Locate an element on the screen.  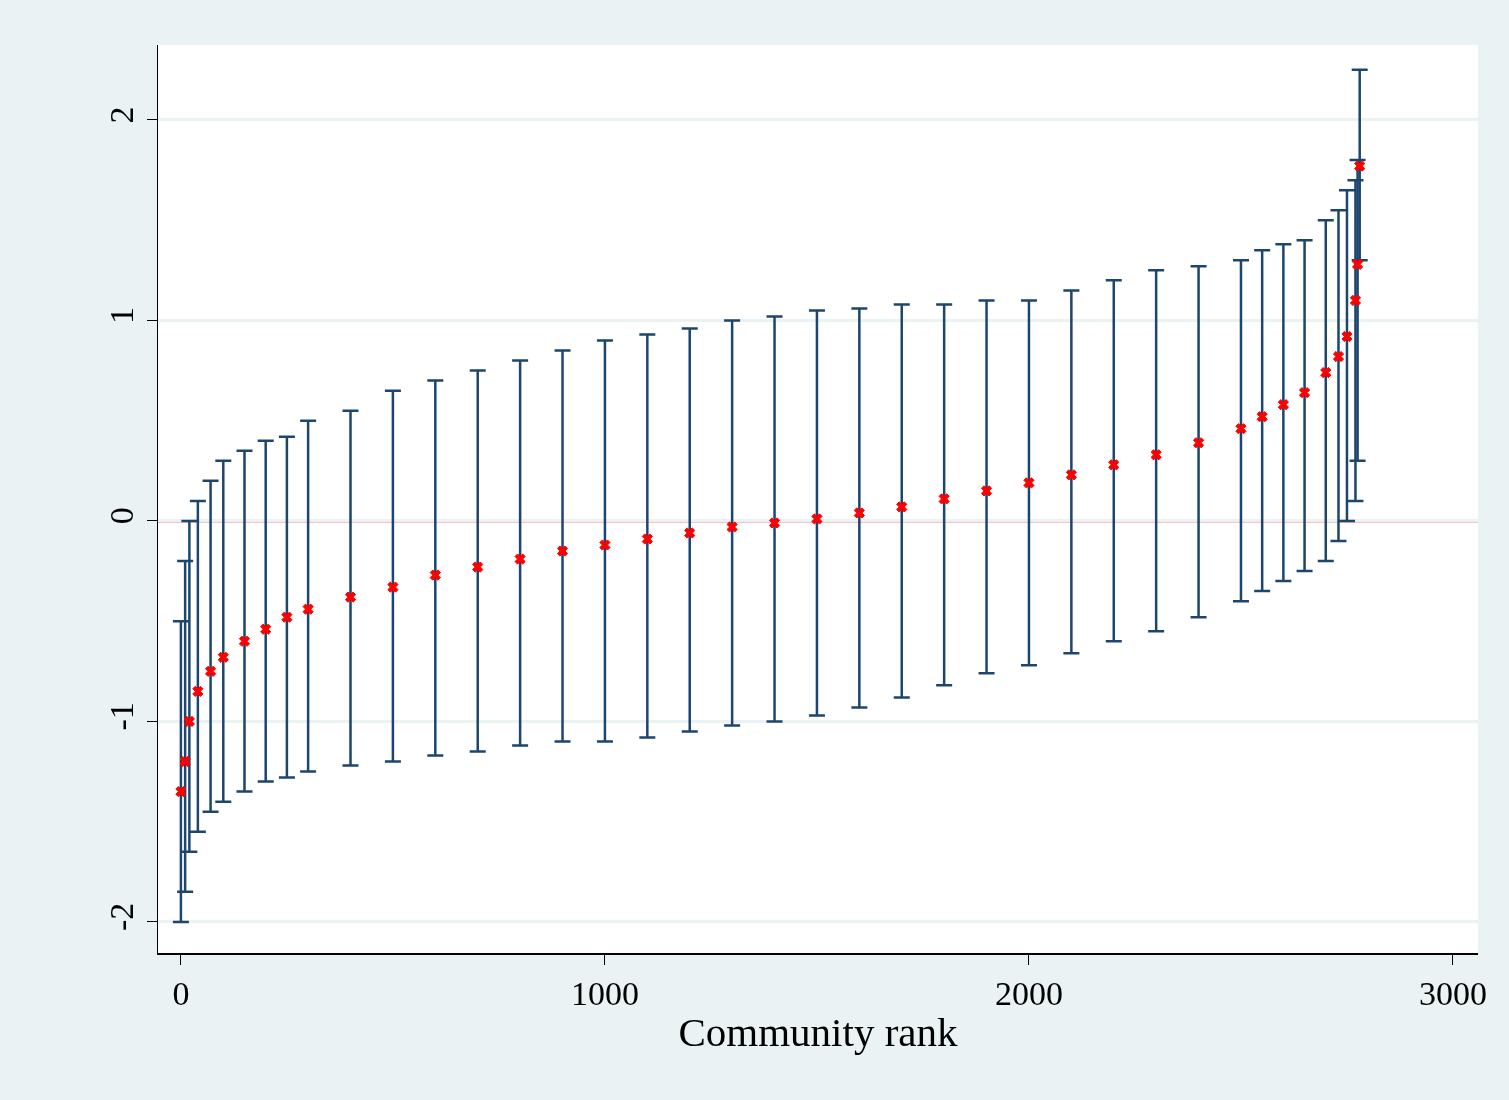
y-tick-label: -1 is located at coordinates (121, 716).